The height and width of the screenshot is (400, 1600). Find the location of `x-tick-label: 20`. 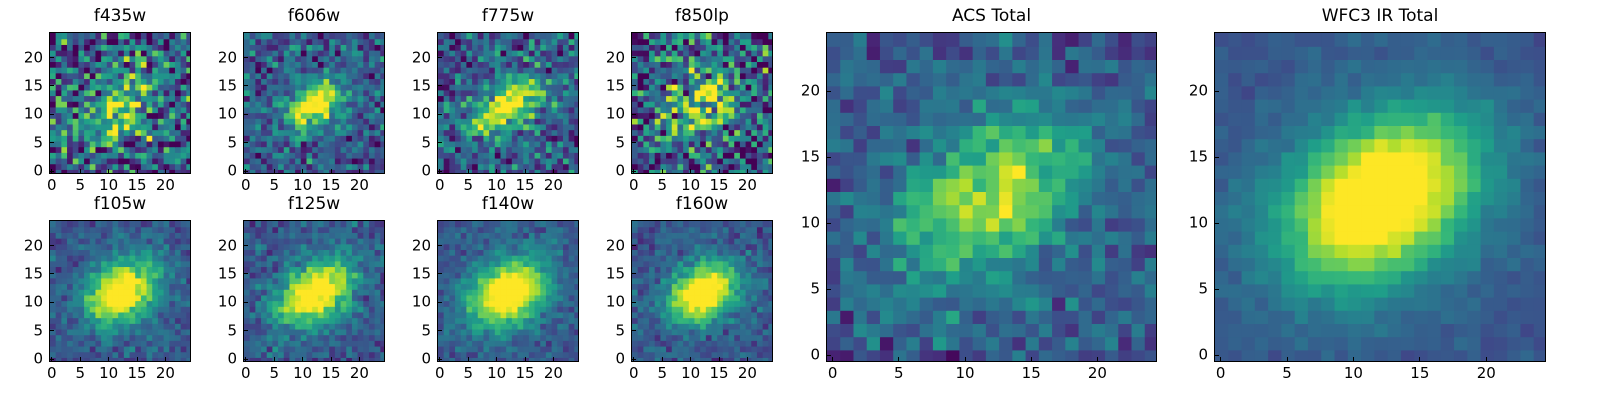

x-tick-label: 20 is located at coordinates (359, 373).